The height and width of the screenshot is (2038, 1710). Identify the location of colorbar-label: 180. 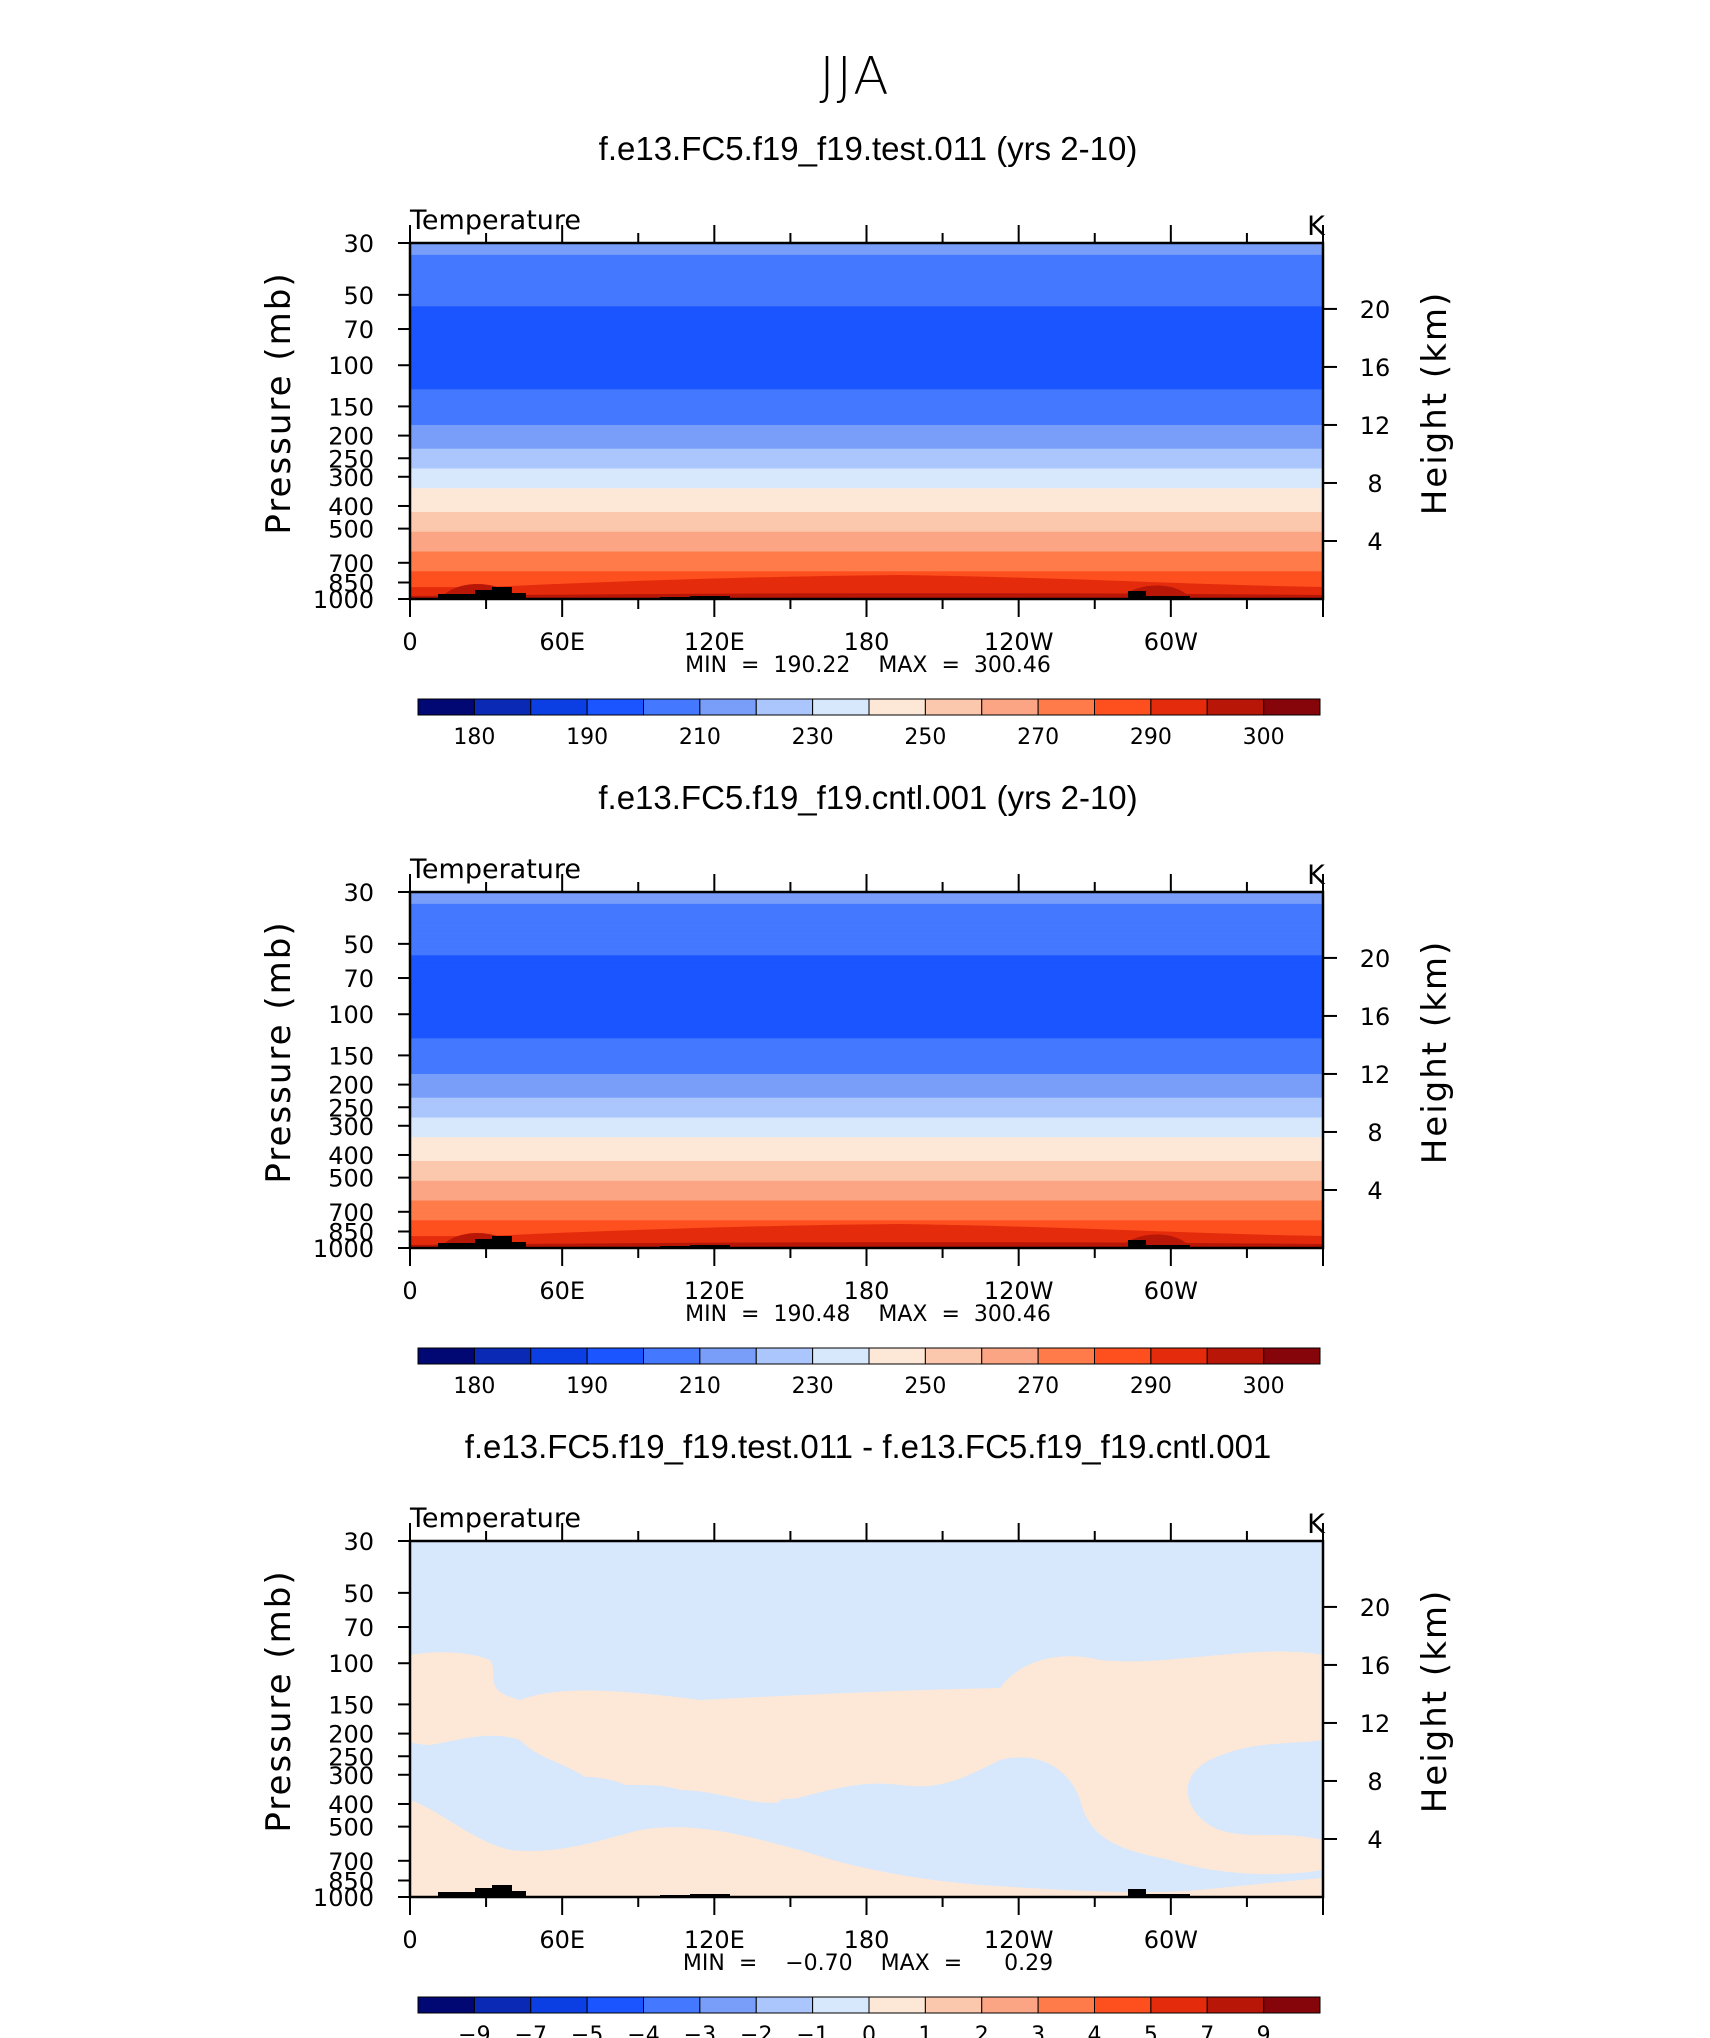
(474, 1386).